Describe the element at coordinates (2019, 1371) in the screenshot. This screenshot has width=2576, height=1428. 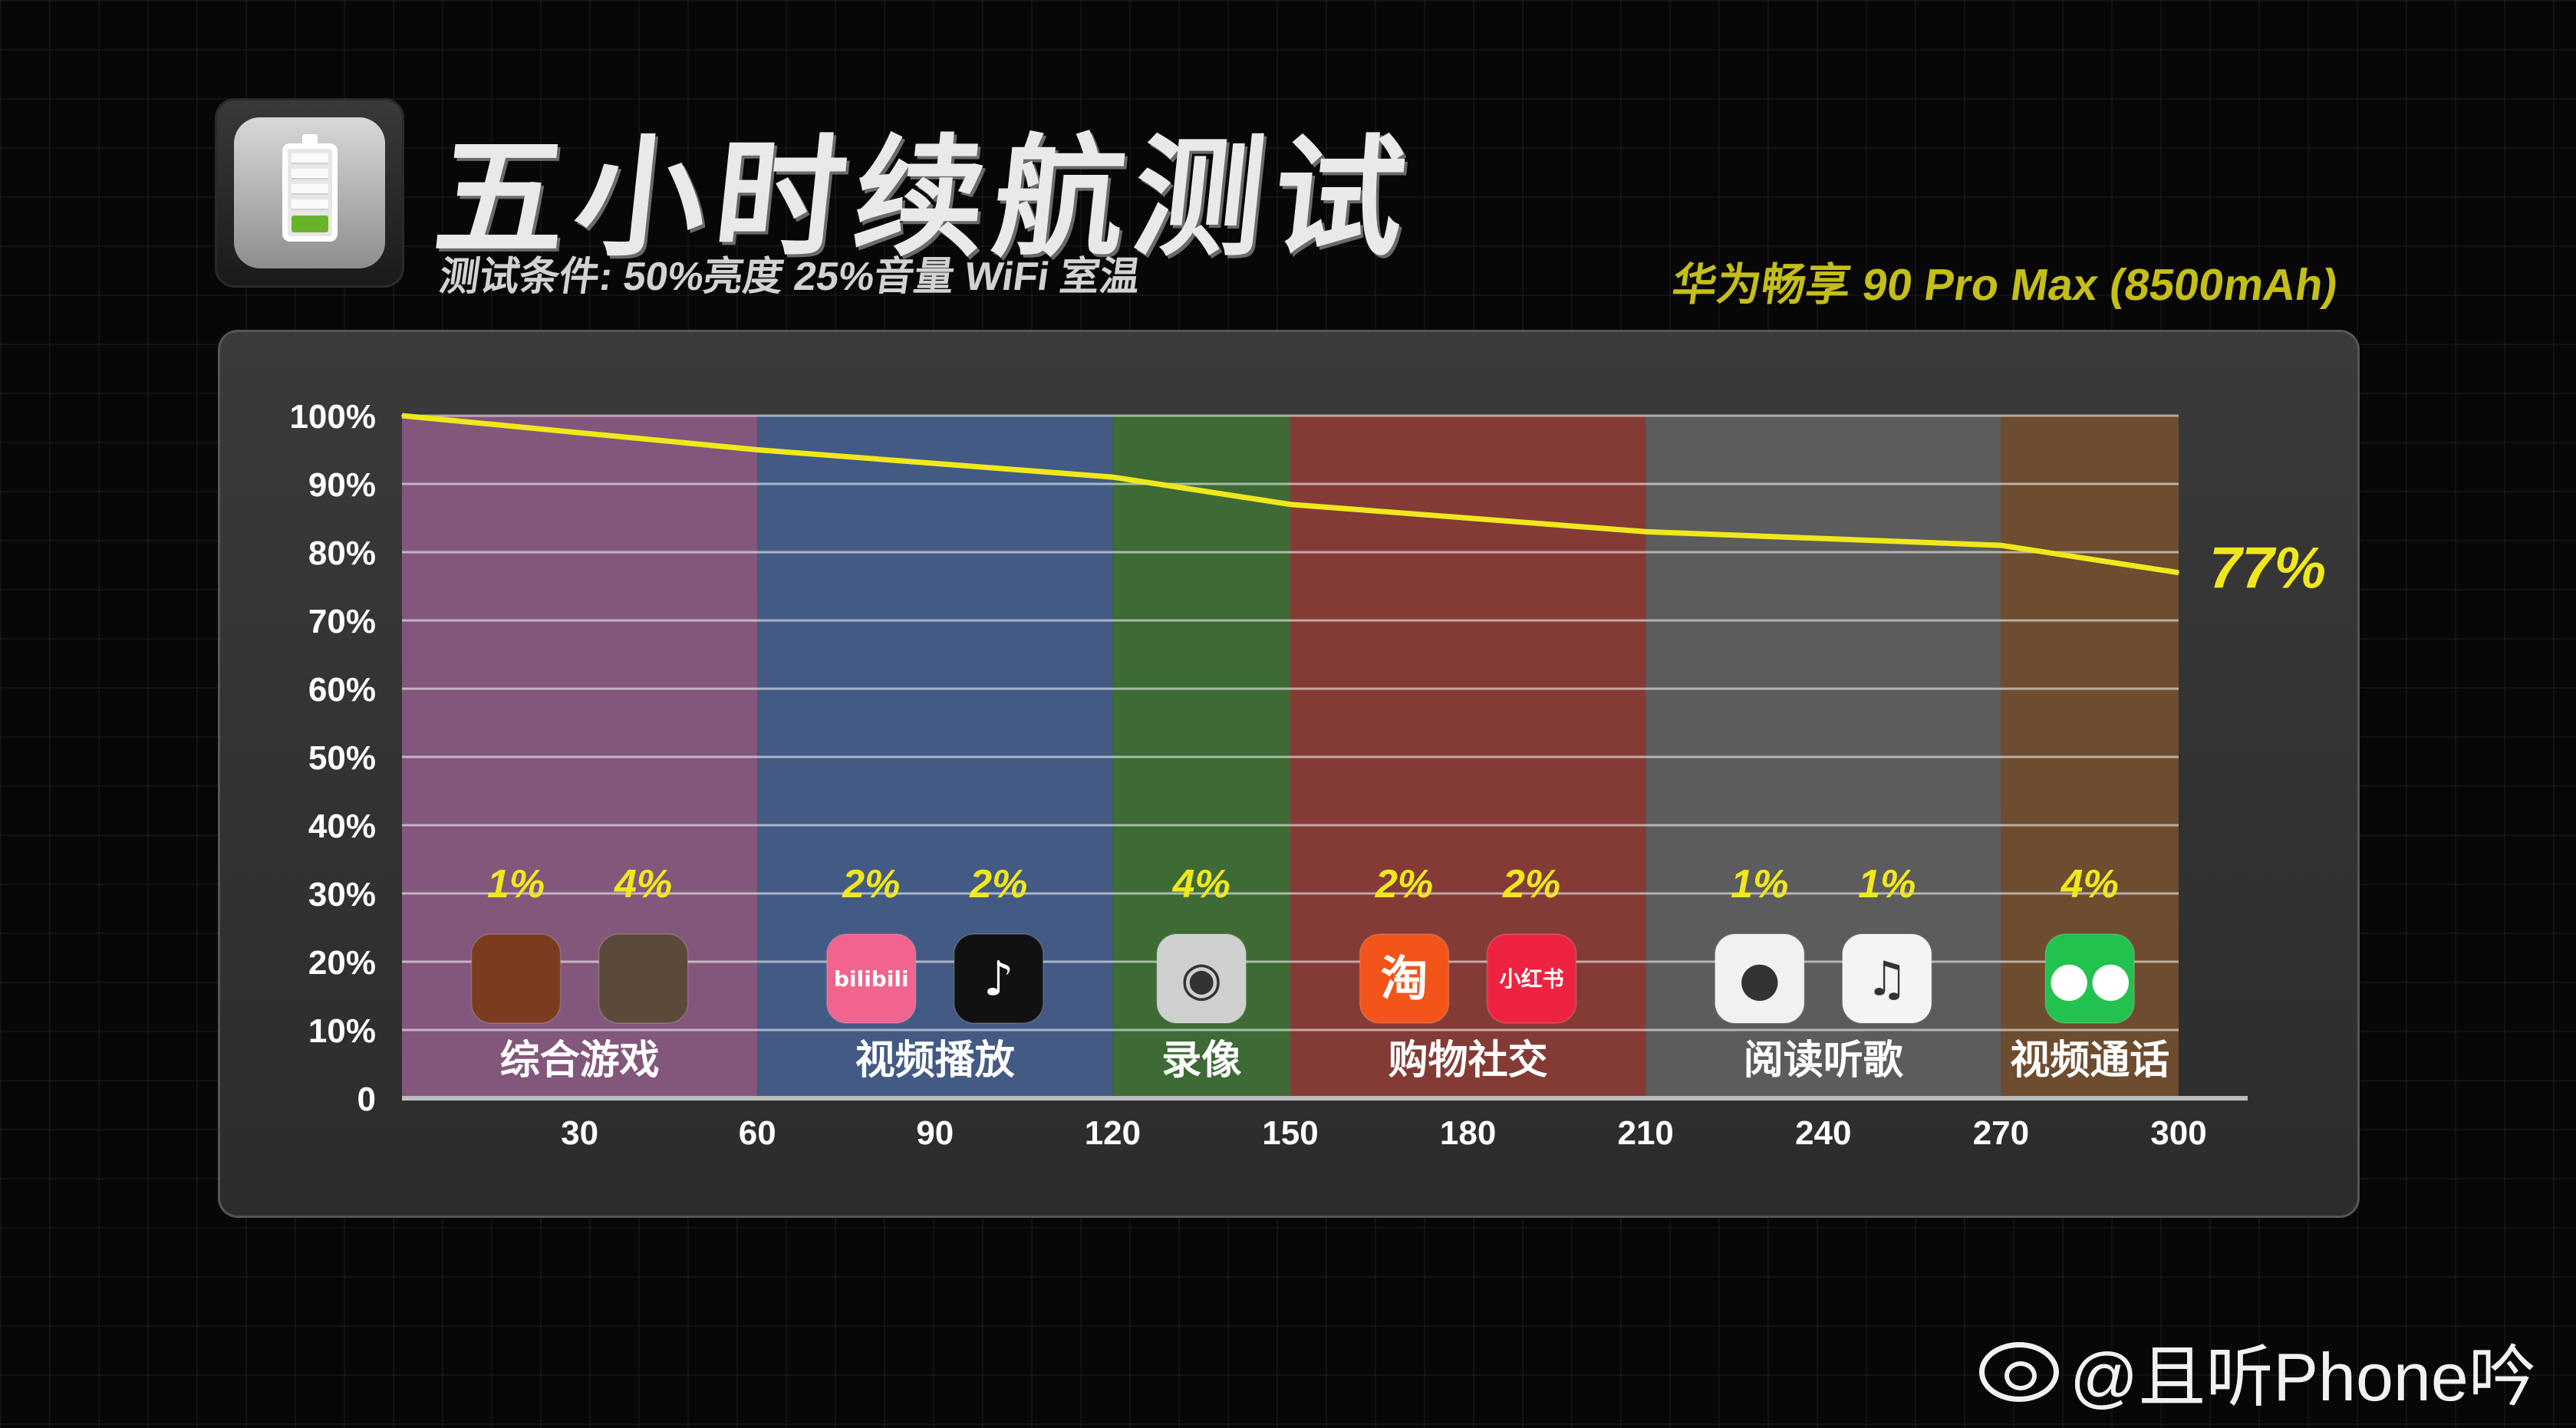
I see `weibo-icon` at that location.